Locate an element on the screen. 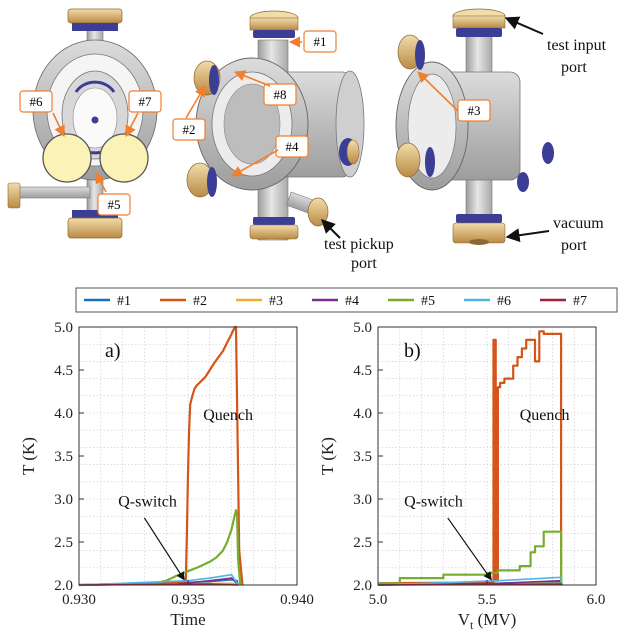 The image size is (624, 639). tag-6: #6 is located at coordinates (36, 101).